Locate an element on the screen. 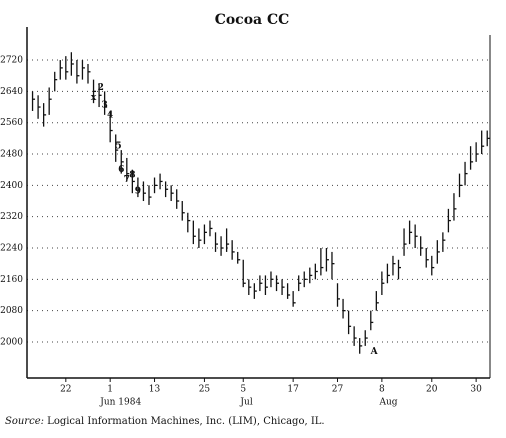  annotation: 6 is located at coordinates (121, 170).